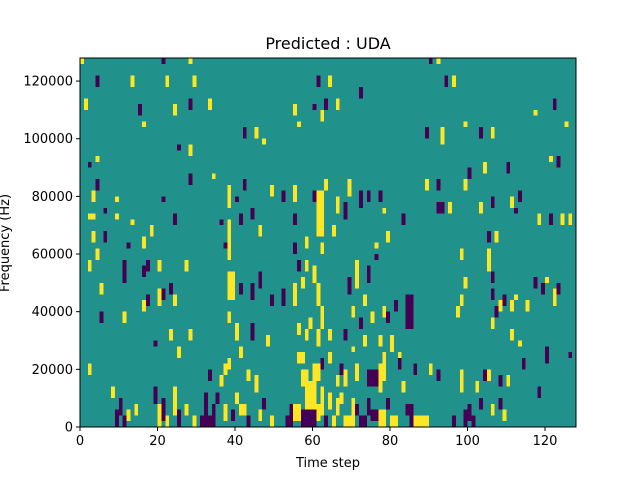 The width and height of the screenshot is (640, 480). Describe the element at coordinates (390, 441) in the screenshot. I see `x-tick-label: 80` at that location.